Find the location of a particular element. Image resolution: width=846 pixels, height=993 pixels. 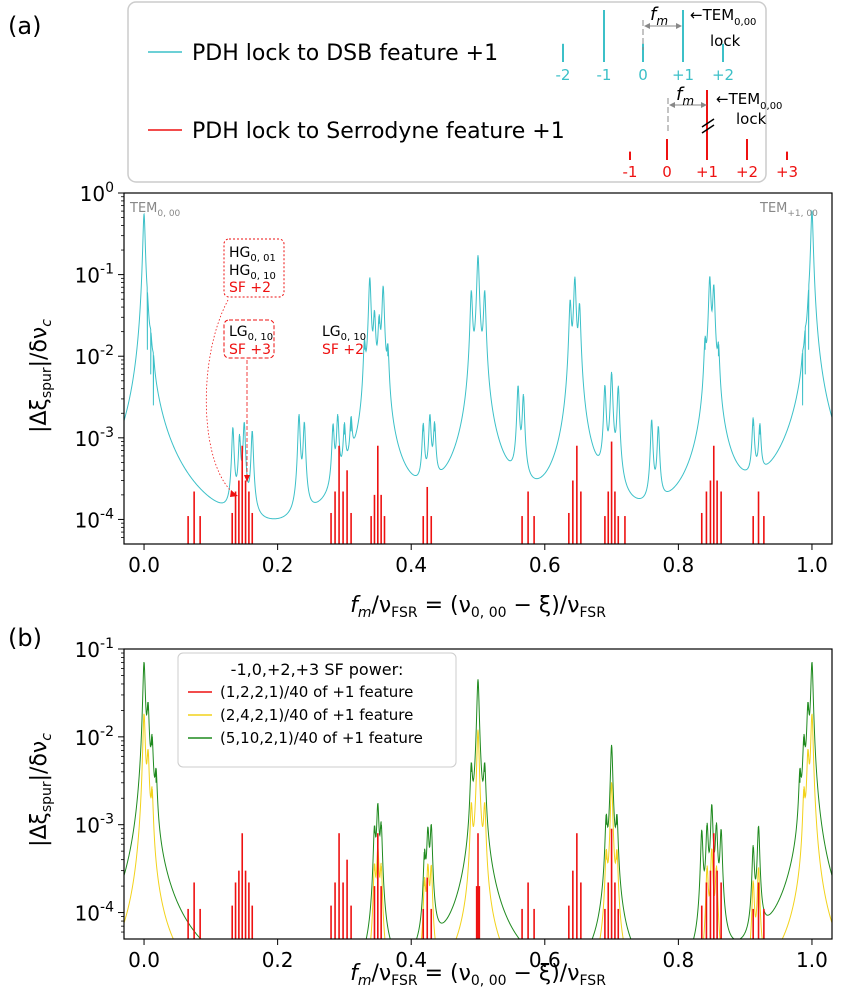

legend-box-b is located at coordinates (317, 710).